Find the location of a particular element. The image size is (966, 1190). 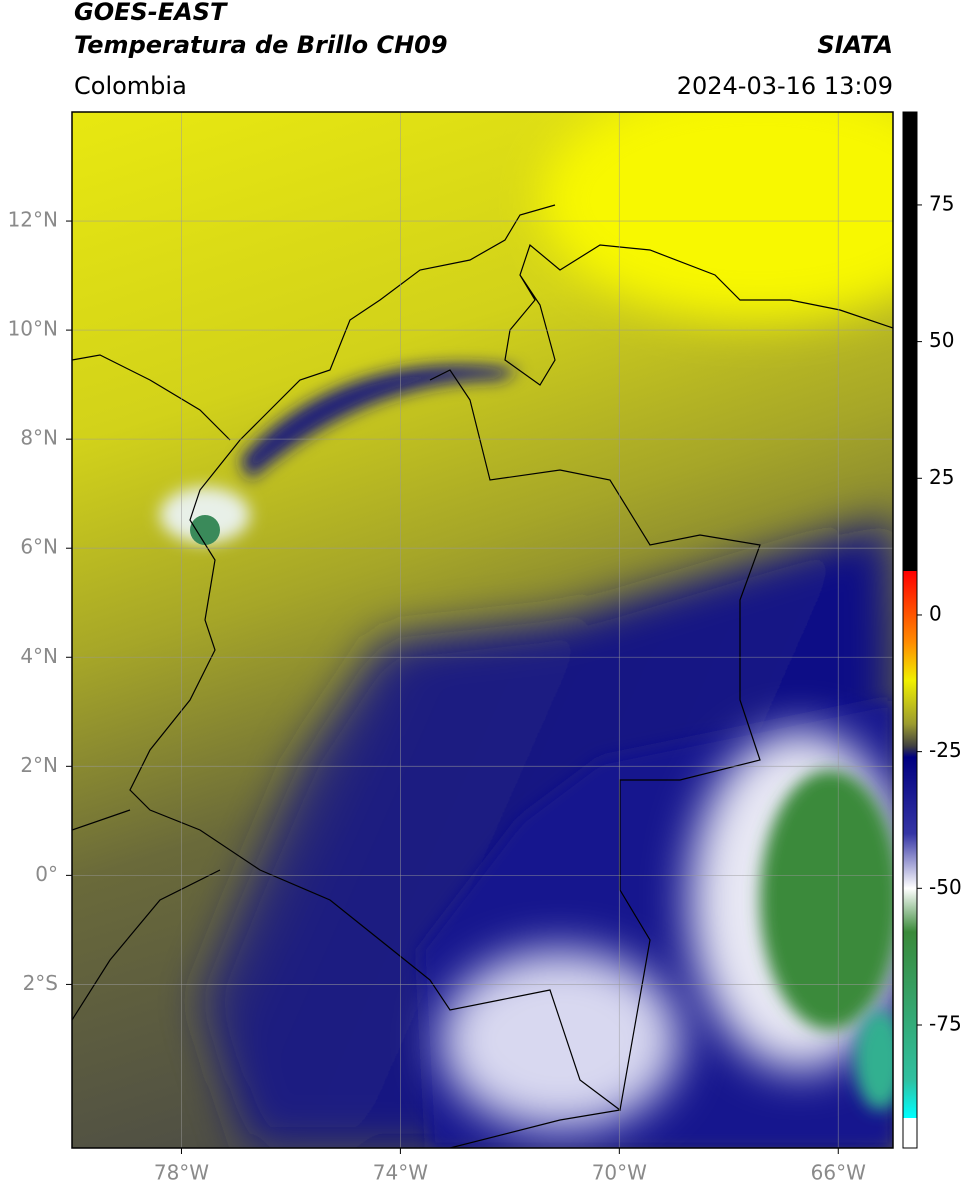

colorbar-tick-label: -75 is located at coordinates (945, 1023).